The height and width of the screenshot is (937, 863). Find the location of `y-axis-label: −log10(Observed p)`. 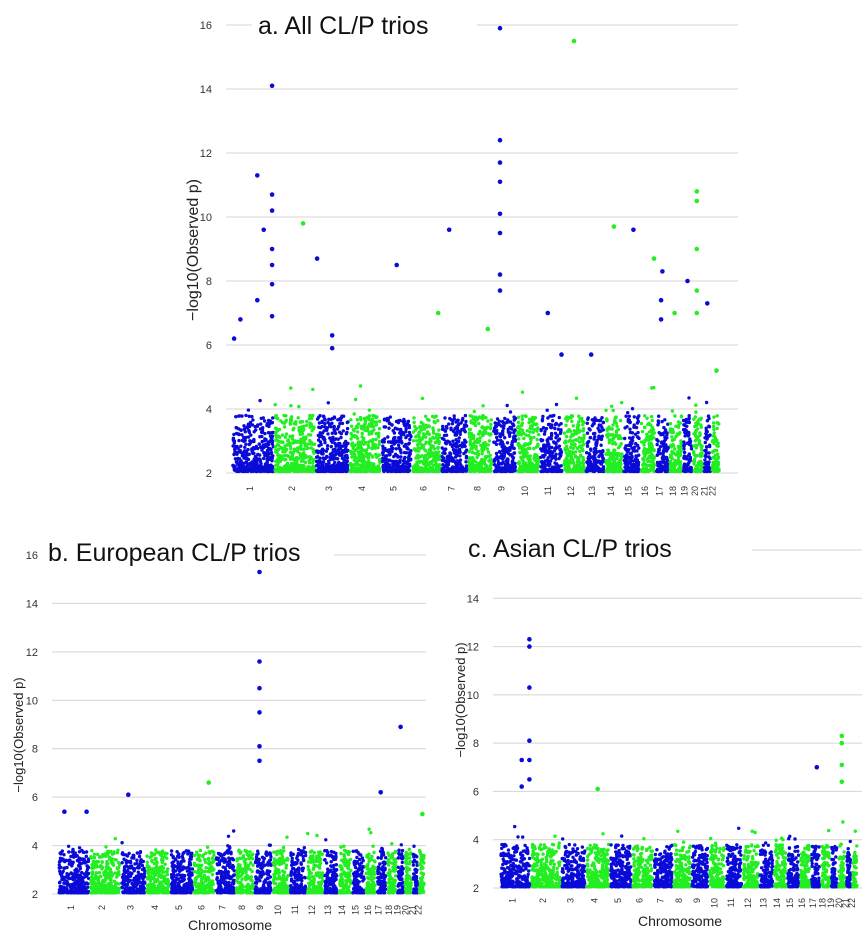

y-axis-label: −log10(Observed p) is located at coordinates (193, 250).